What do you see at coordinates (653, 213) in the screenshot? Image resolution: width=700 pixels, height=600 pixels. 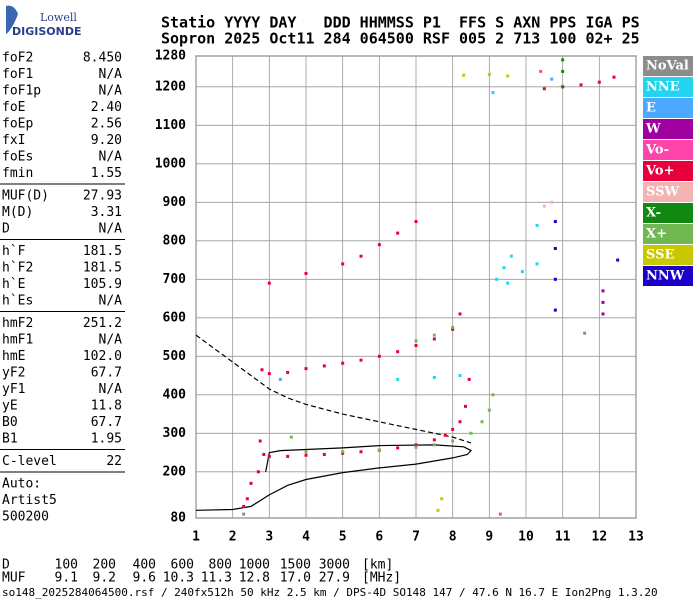 I see `legend-label: X-` at bounding box center [653, 213].